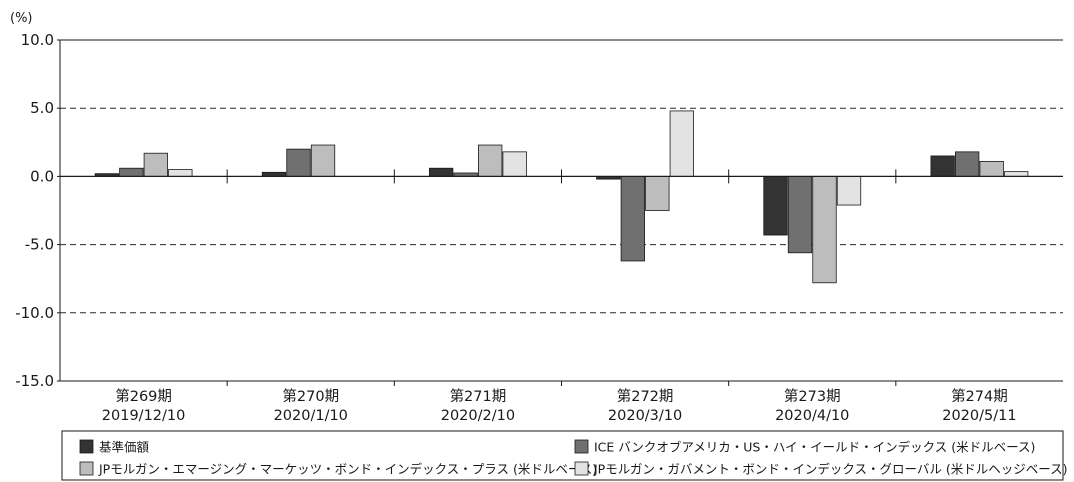 The height and width of the screenshot is (482, 1074). Describe the element at coordinates (39, 245) in the screenshot. I see `y-tick-label: -5.0` at that location.